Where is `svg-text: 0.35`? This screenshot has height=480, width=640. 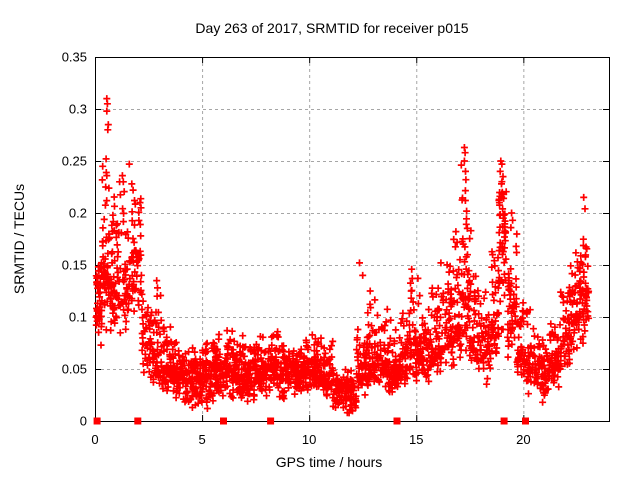
svg-text: 0.35 is located at coordinates (74, 57).